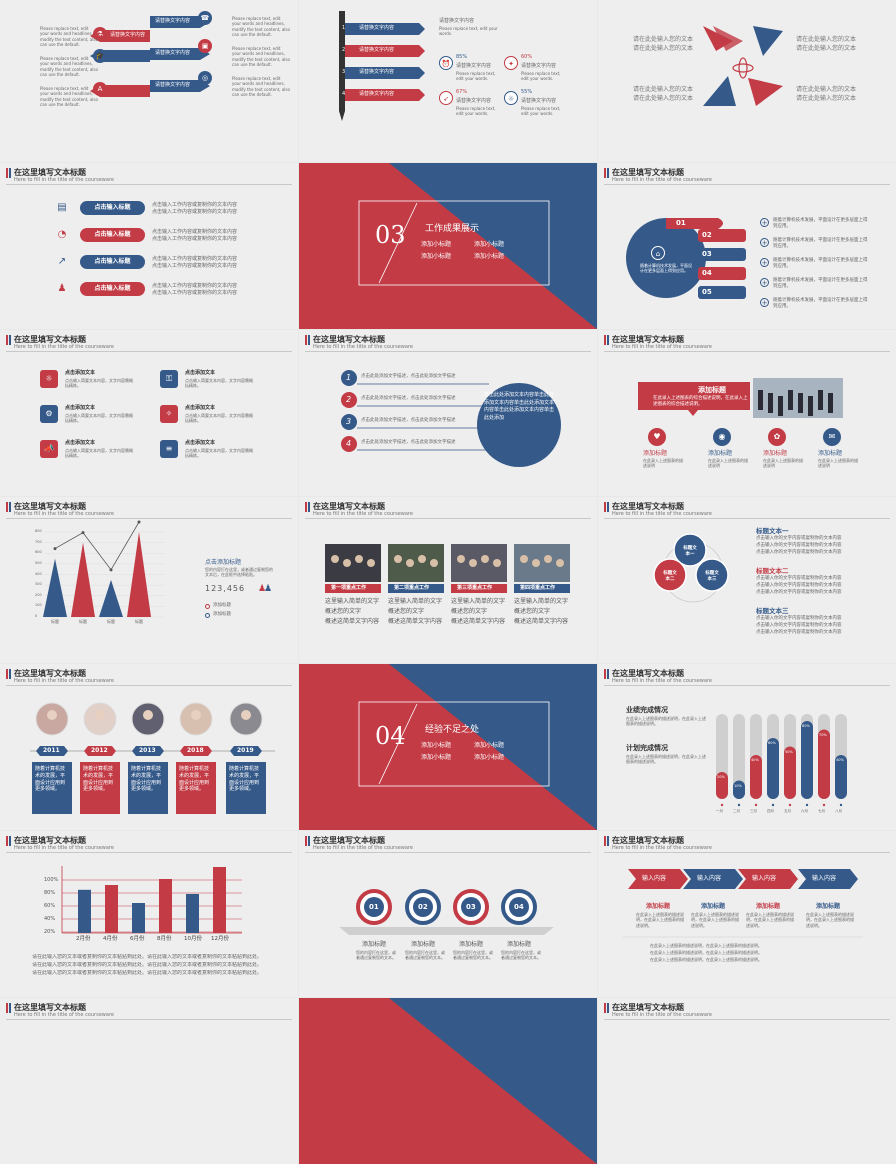 This screenshot has width=896, height=1164. I want to click on icon-label: 添加标题, so click(775, 453).